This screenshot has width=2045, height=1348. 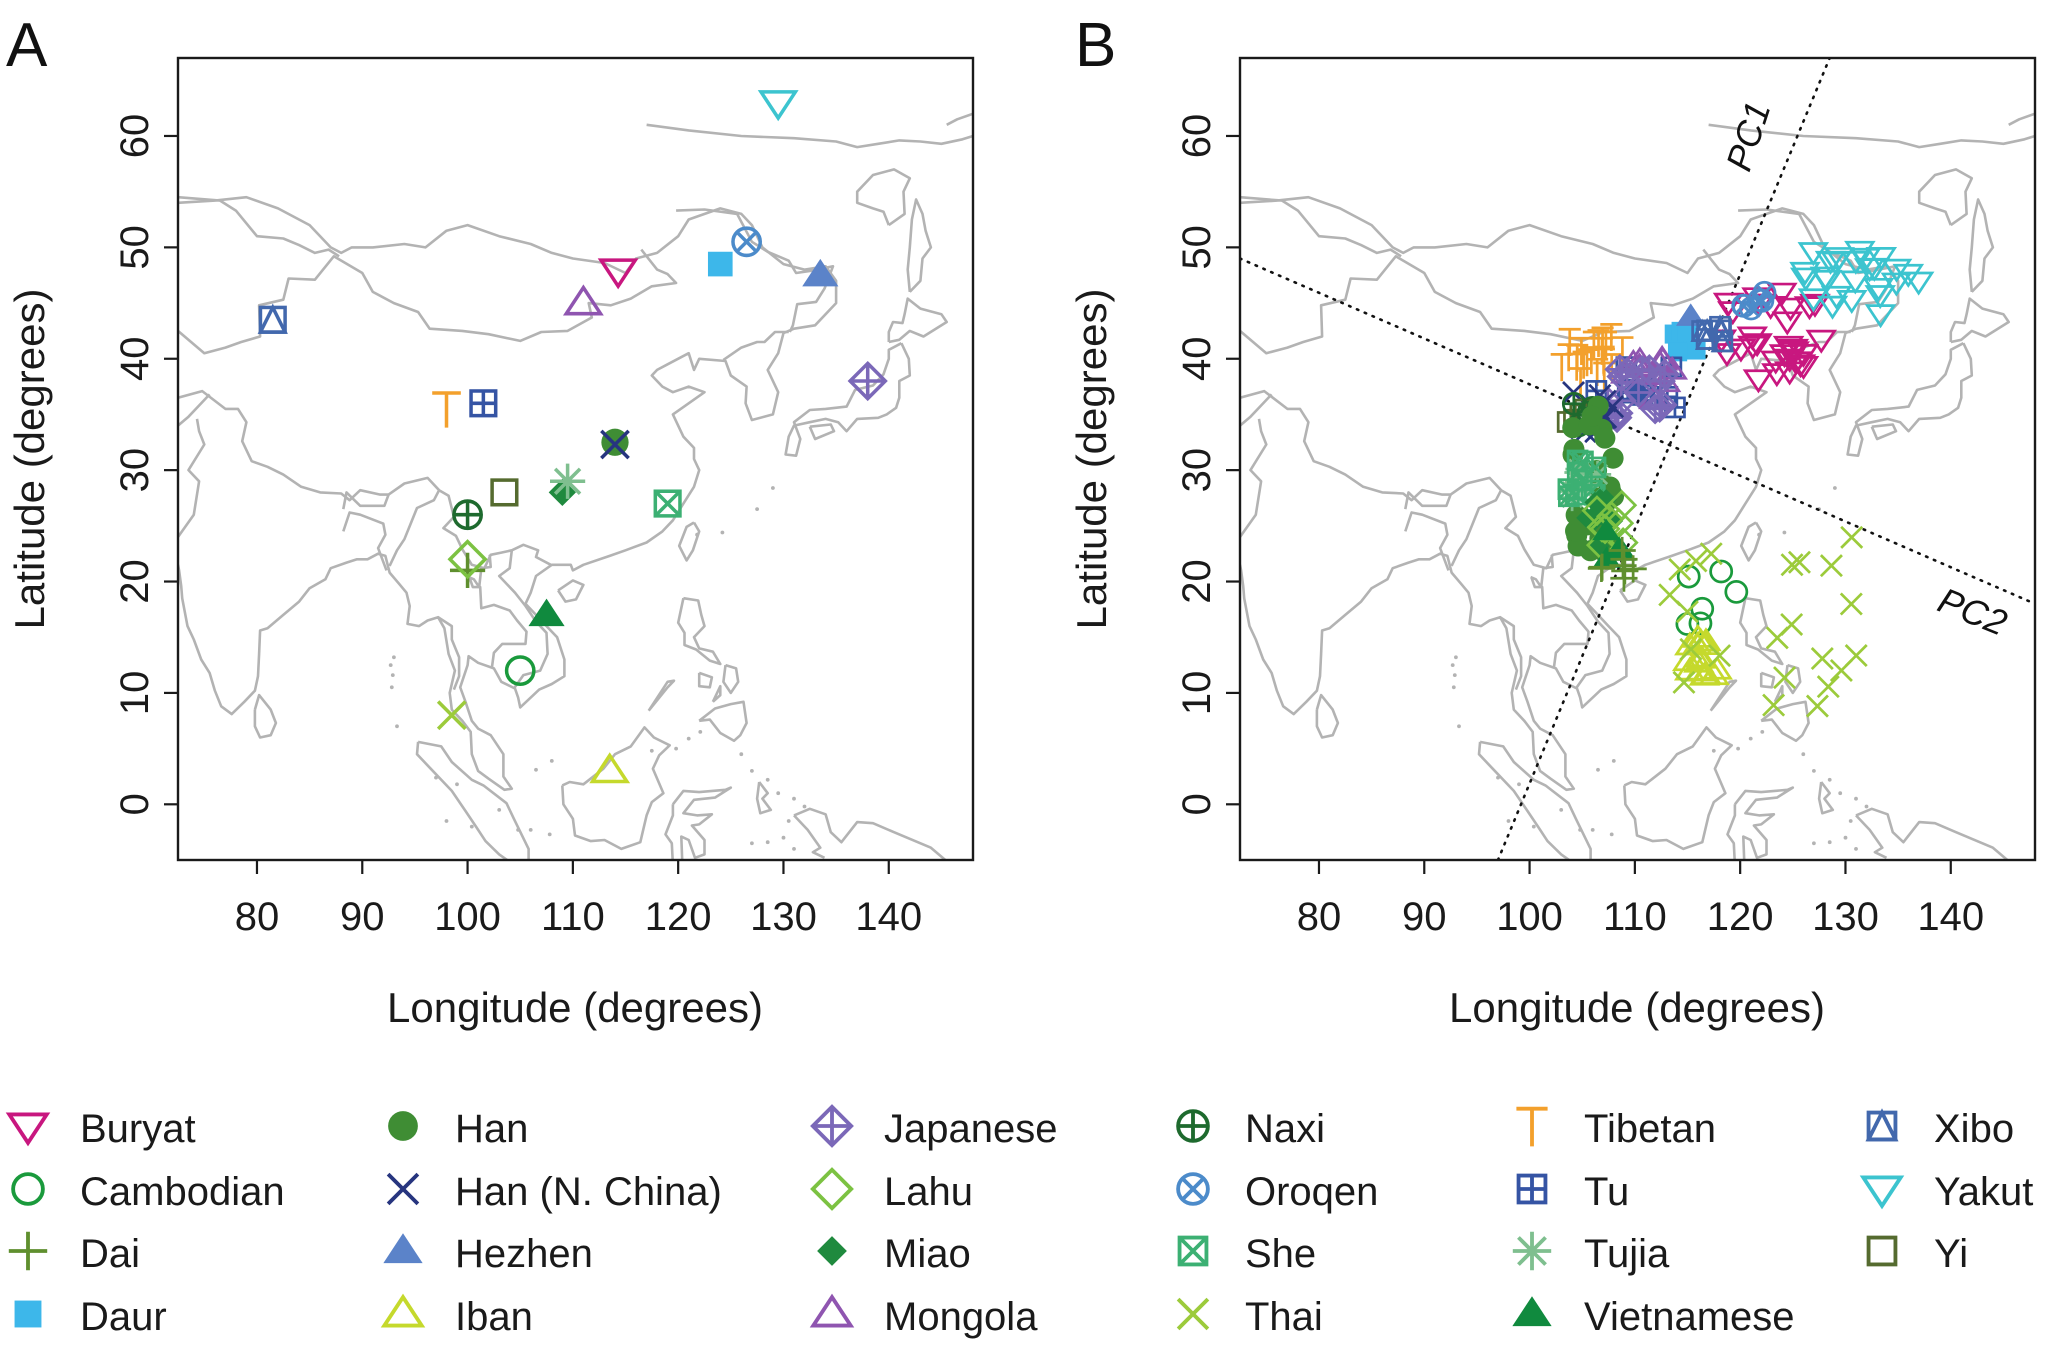 What do you see at coordinates (970, 1129) in the screenshot?
I see `legend-label: Japanese` at bounding box center [970, 1129].